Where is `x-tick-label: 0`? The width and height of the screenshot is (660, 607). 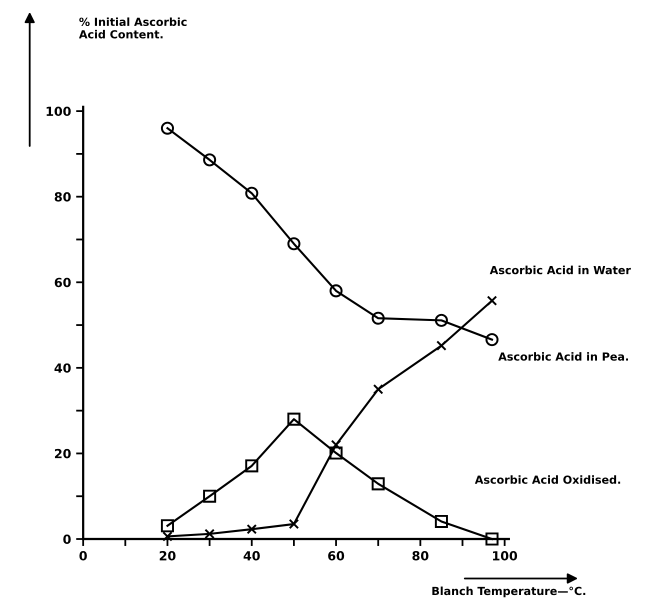
x-tick-label: 0 is located at coordinates (83, 555).